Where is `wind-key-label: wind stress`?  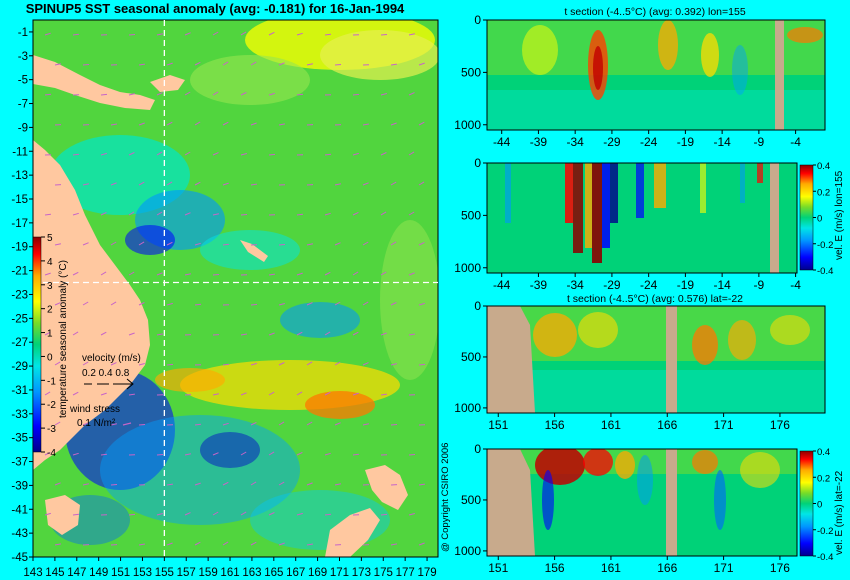
wind-key-label: wind stress is located at coordinates (94, 409).